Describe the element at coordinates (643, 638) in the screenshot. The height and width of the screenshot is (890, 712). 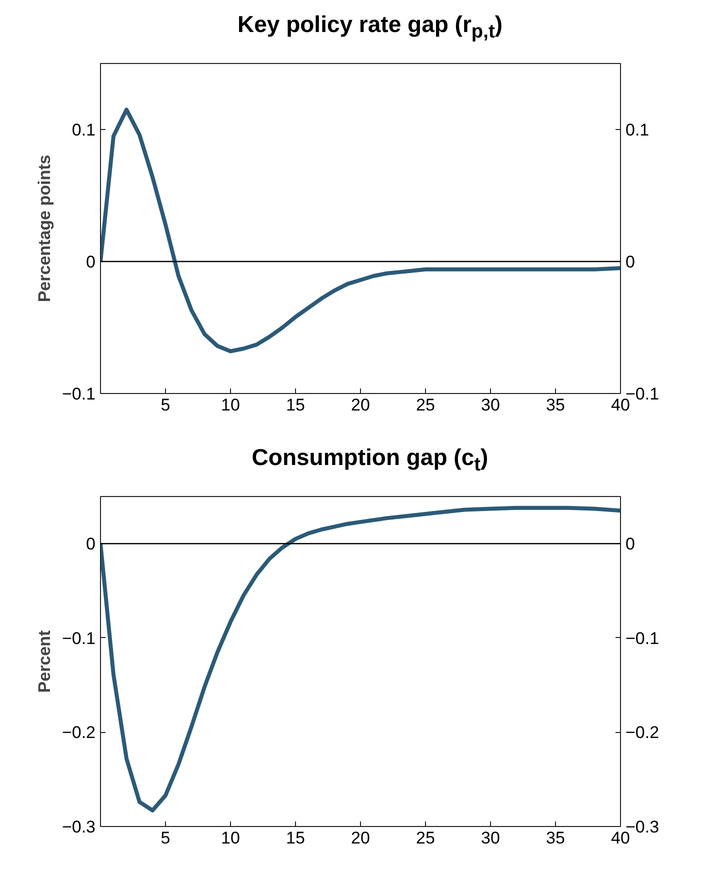
I see `y2-tick-label: −0.1` at that location.